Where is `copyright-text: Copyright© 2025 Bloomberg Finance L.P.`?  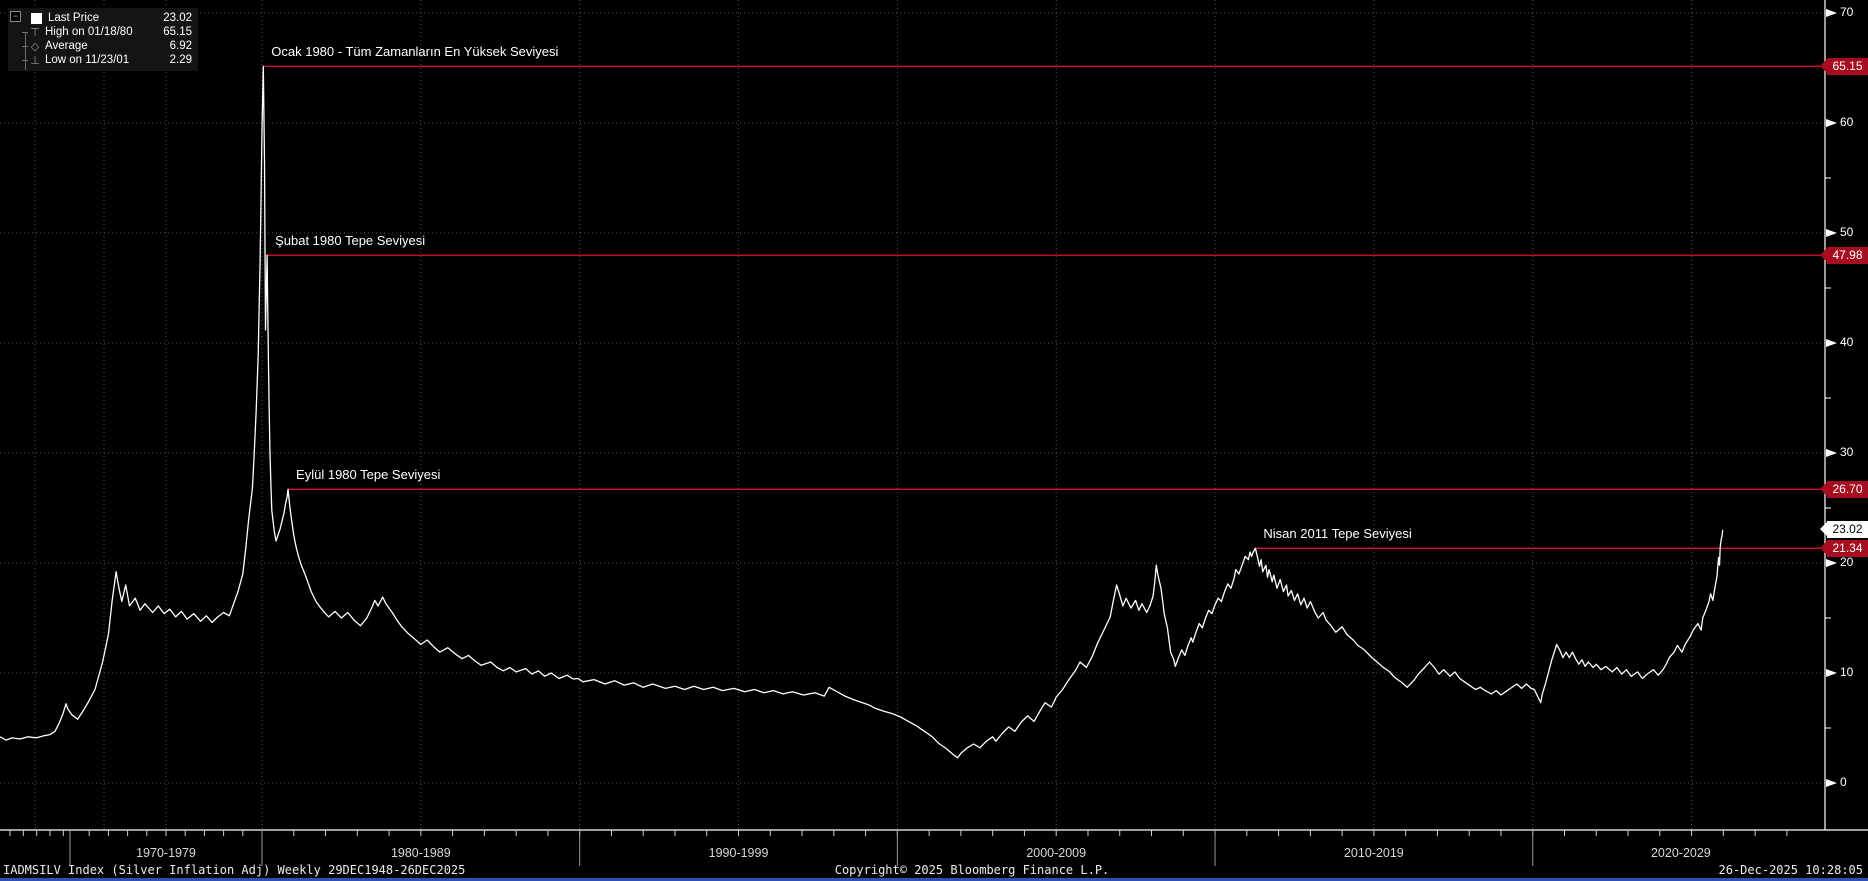 copyright-text: Copyright© 2025 Bloomberg Finance L.P. is located at coordinates (972, 870).